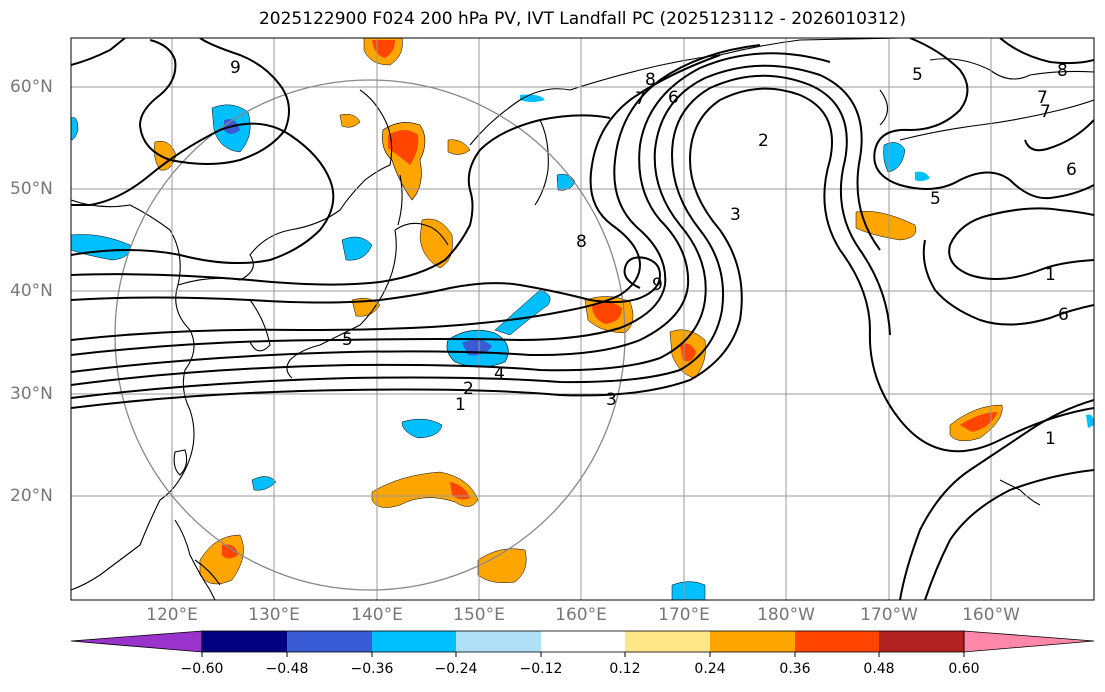 Image resolution: width=1105 pixels, height=692 pixels. I want to click on lat-label-50n: 50°N, so click(31, 189).